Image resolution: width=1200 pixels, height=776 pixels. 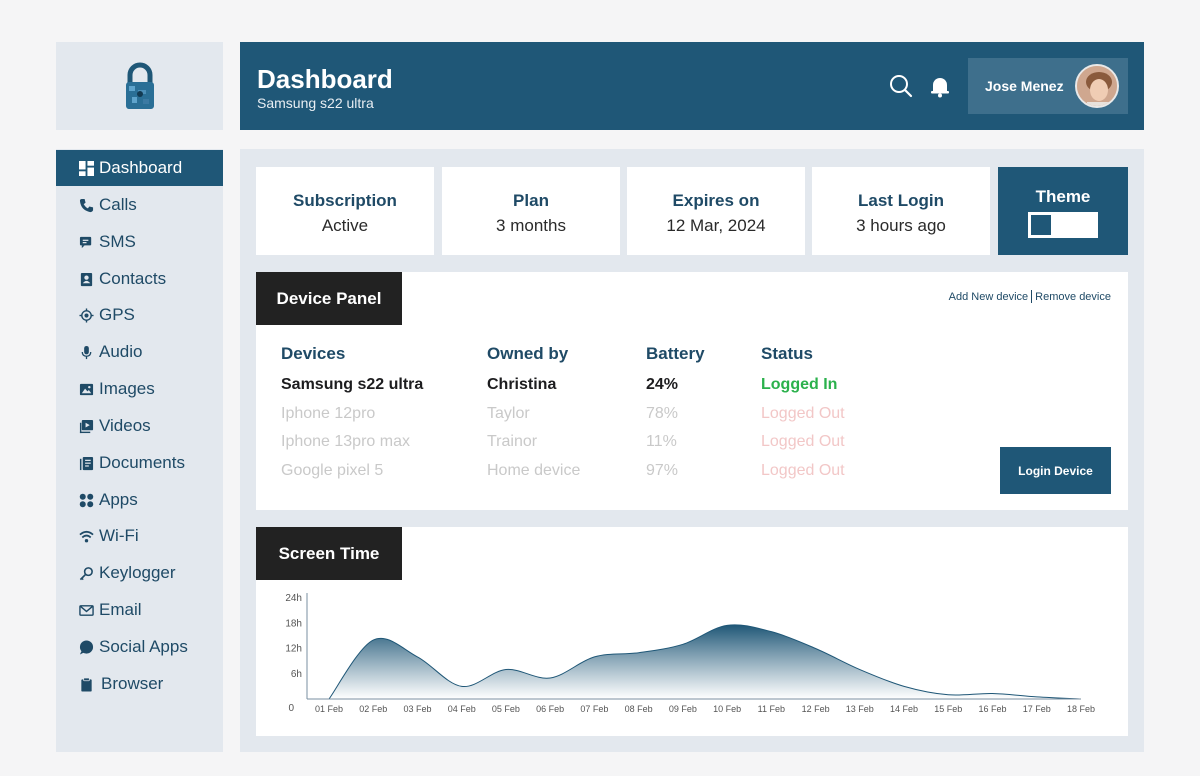 I want to click on sidebar-item-sms: SMS, so click(x=139, y=242).